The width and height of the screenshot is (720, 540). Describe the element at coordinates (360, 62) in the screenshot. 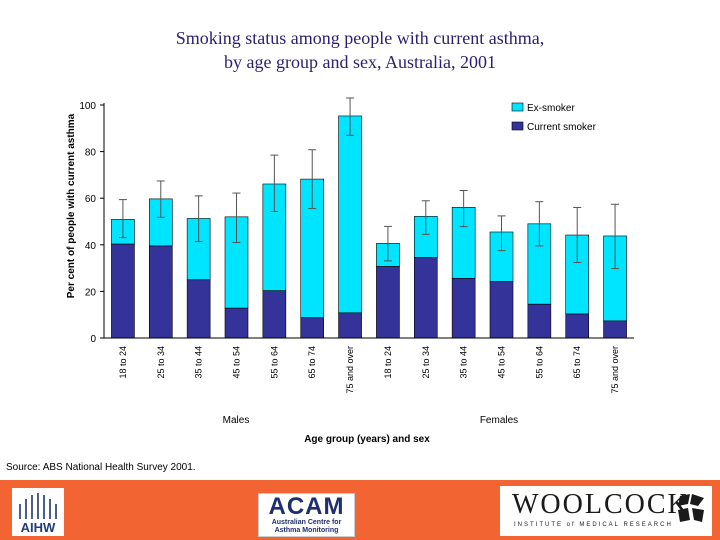

I see `chart-title-line-2: by age group and sex, Australia, 2001` at that location.